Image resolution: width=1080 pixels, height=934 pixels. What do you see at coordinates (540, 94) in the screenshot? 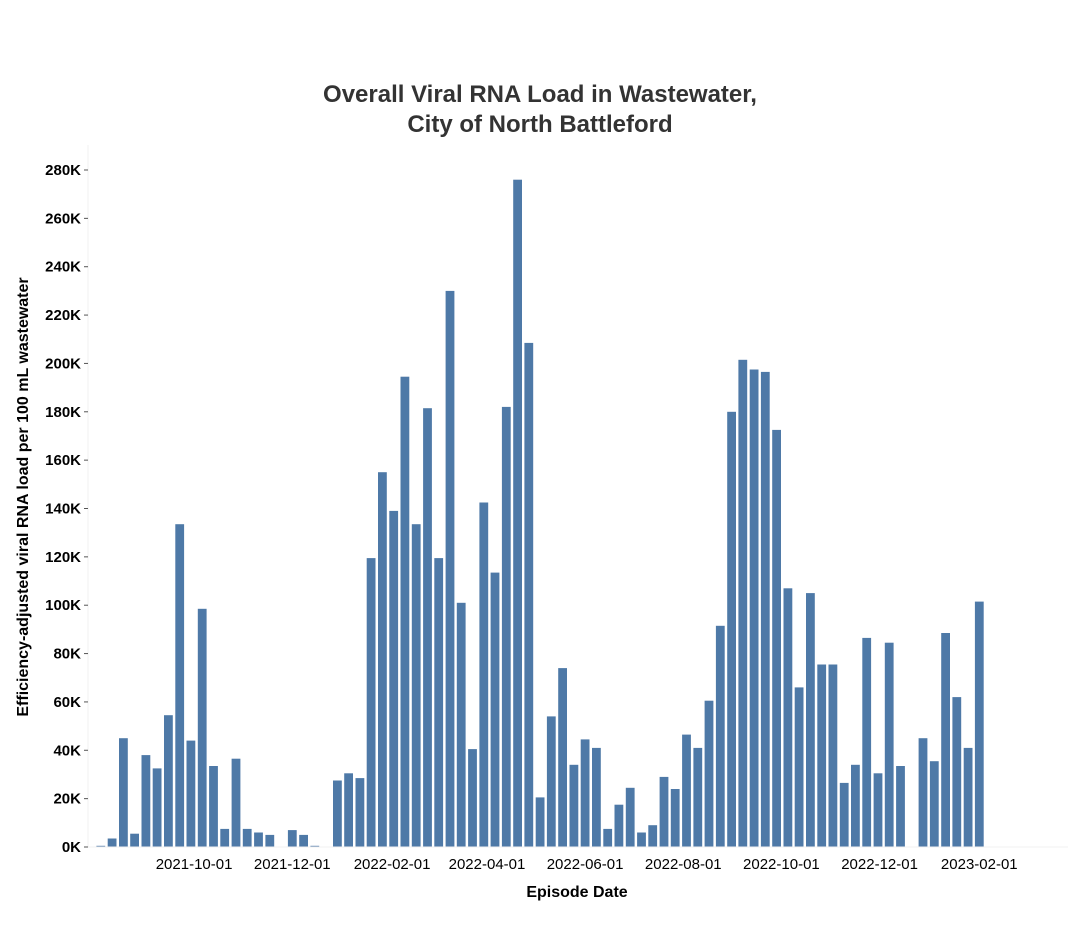
I see `chart-title-line1: Overall Viral RNA Load in Wastewater,` at bounding box center [540, 94].